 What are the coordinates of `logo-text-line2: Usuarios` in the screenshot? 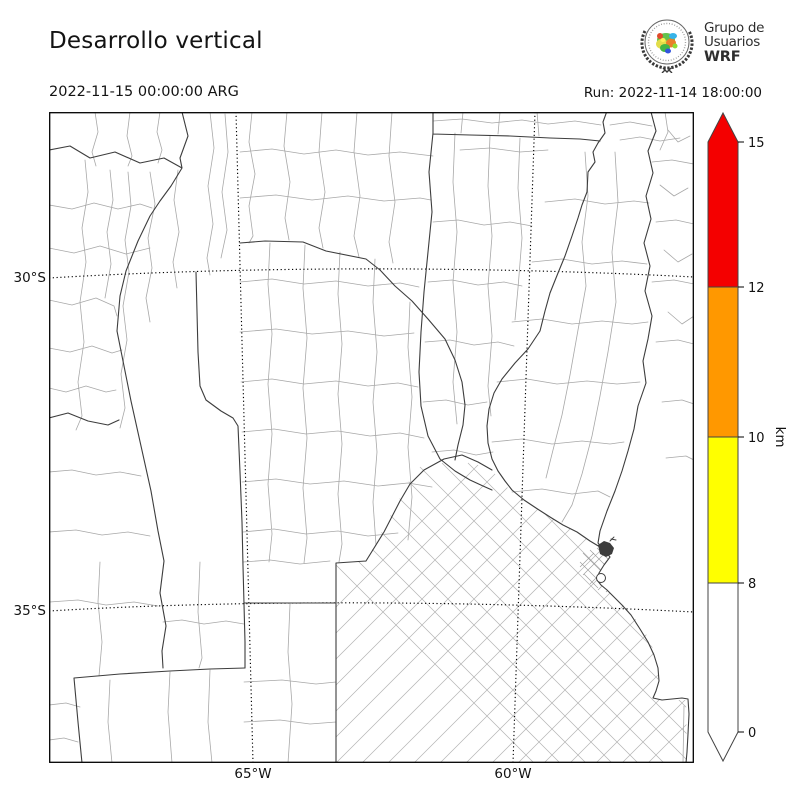 It's located at (732, 42).